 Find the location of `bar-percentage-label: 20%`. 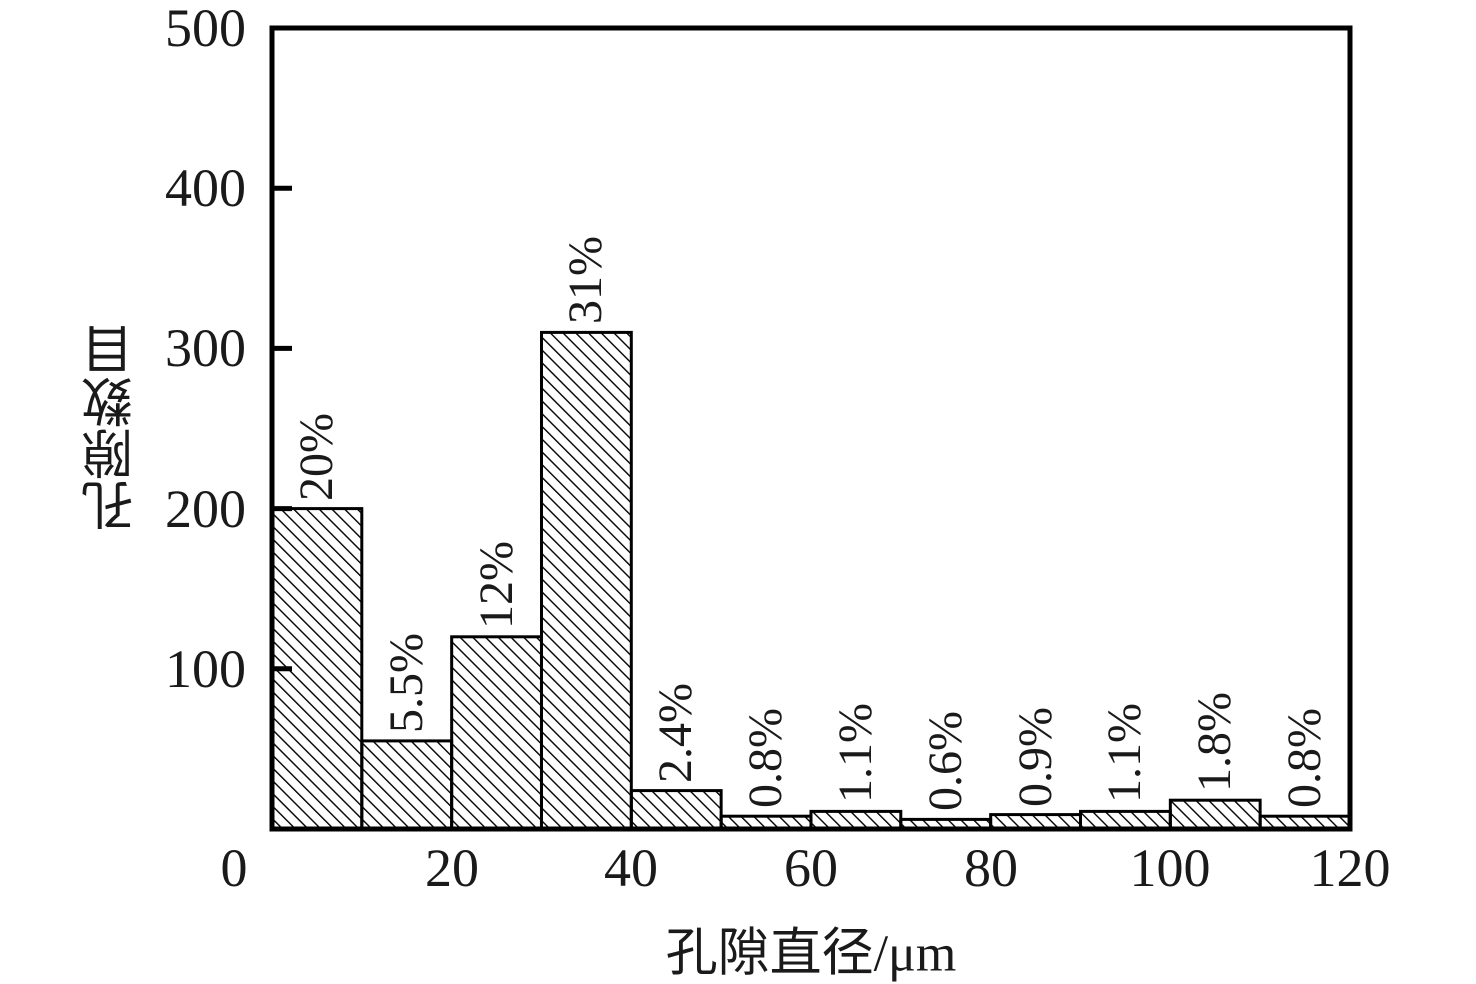

bar-percentage-label: 20% is located at coordinates (316, 457).